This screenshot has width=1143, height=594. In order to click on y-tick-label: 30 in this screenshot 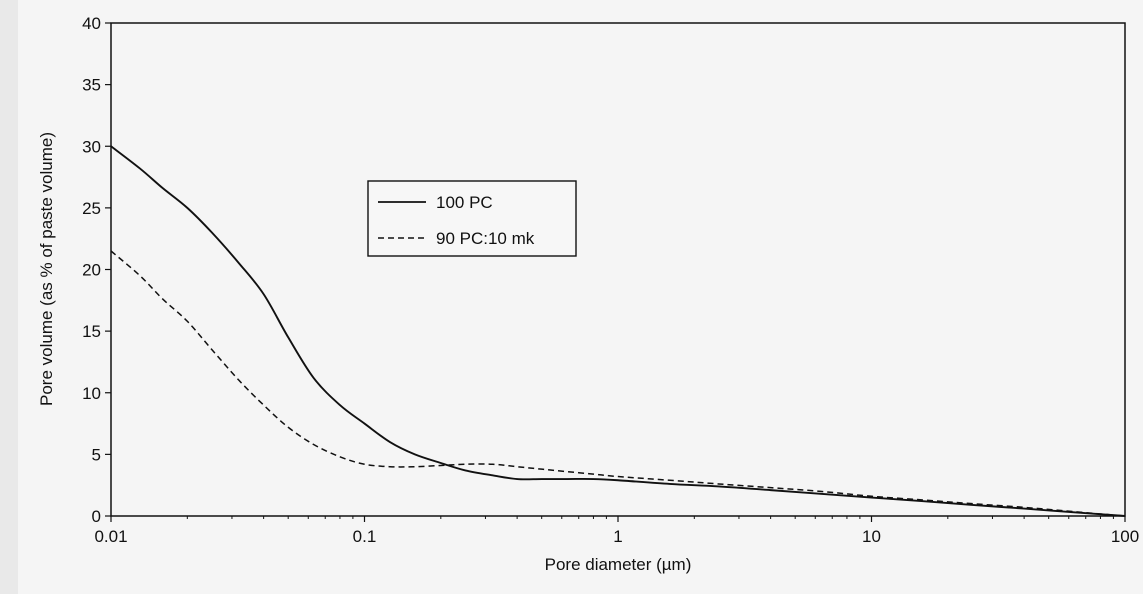, I will do `click(91, 146)`.